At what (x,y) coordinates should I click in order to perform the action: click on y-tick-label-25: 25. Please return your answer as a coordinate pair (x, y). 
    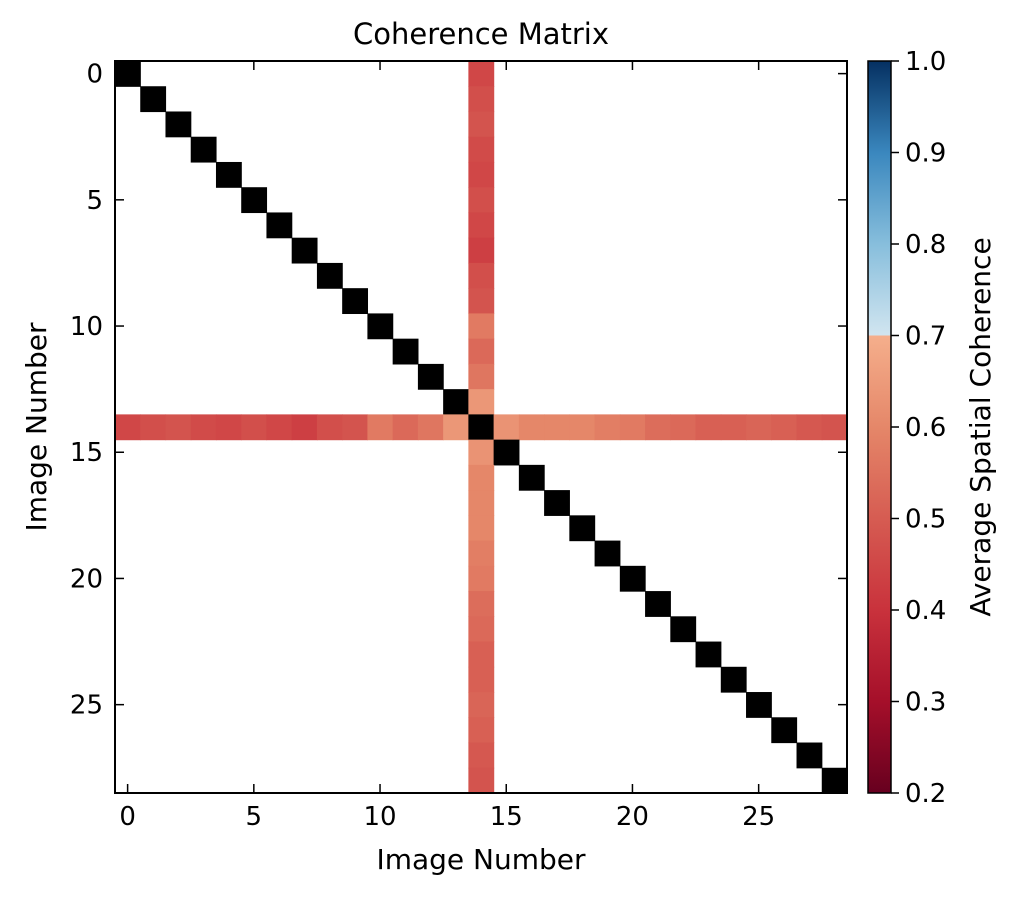
    Looking at the image, I should click on (86, 706).